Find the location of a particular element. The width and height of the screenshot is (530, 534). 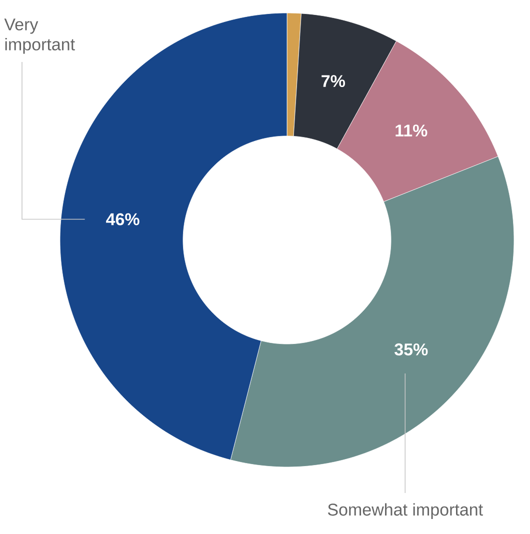

slice-label: Very important is located at coordinates (39, 36).